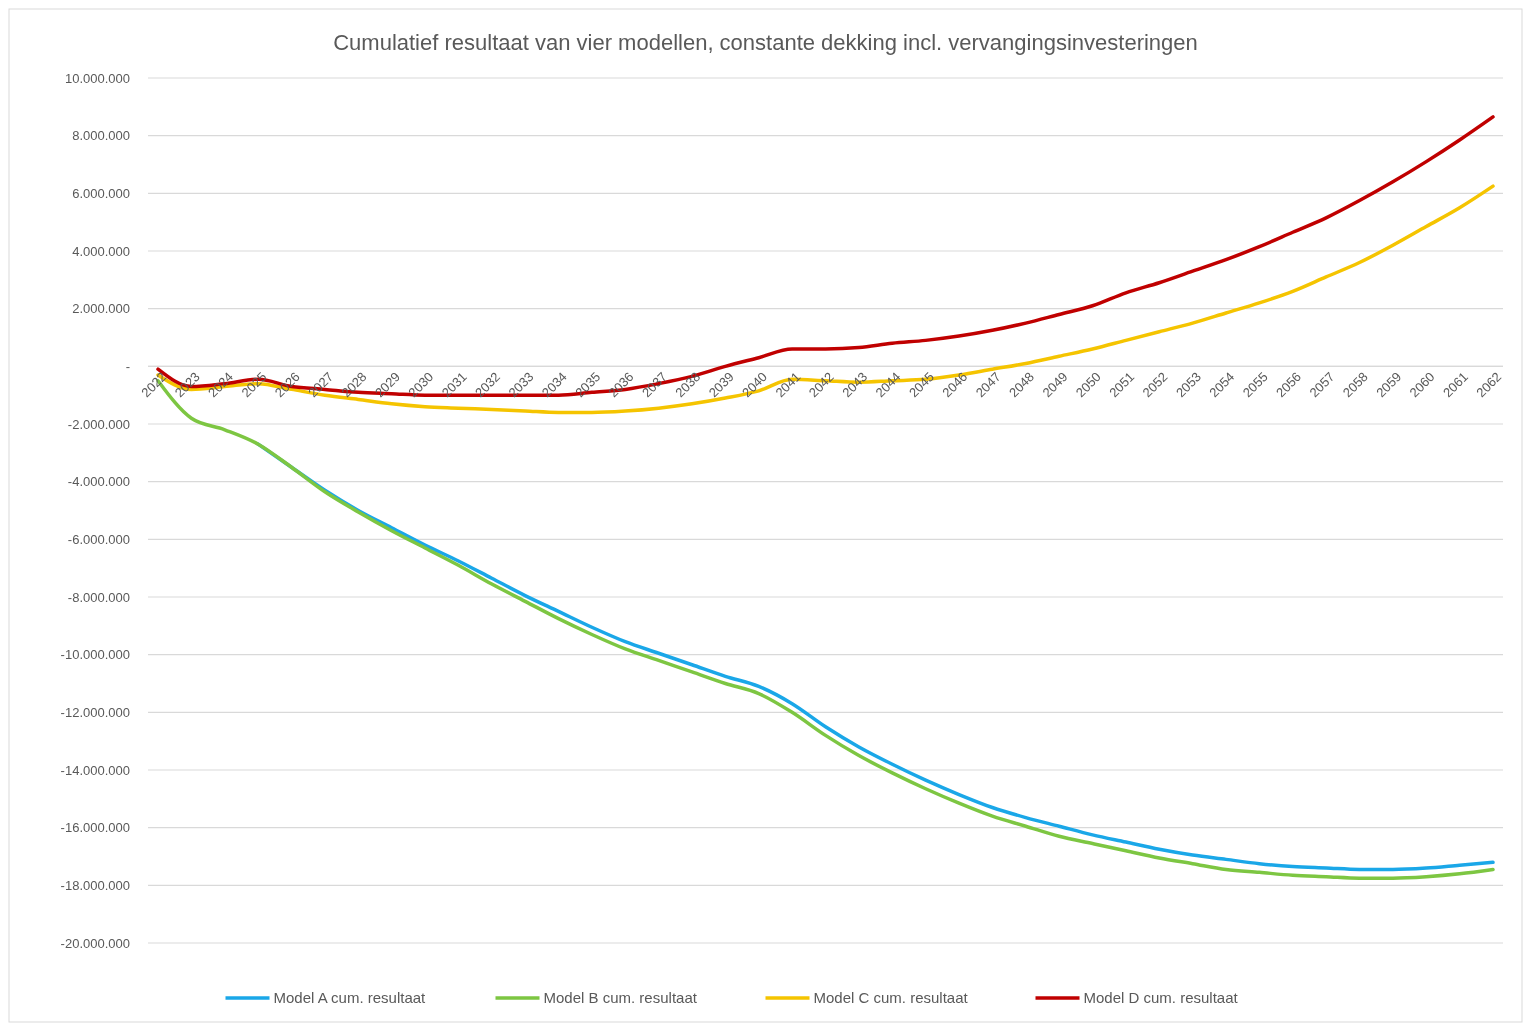  What do you see at coordinates (98, 539) in the screenshot?
I see `y-tick-label: -6.000.000` at bounding box center [98, 539].